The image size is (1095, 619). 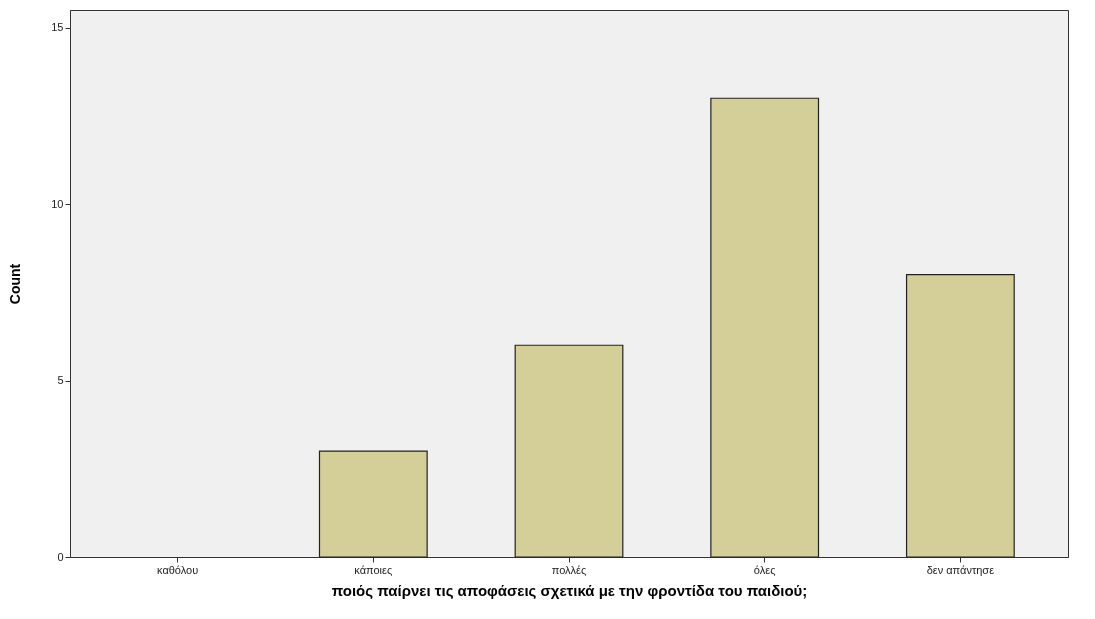 What do you see at coordinates (960, 569) in the screenshot?
I see `x-tick-label: δεν απάντησε` at bounding box center [960, 569].